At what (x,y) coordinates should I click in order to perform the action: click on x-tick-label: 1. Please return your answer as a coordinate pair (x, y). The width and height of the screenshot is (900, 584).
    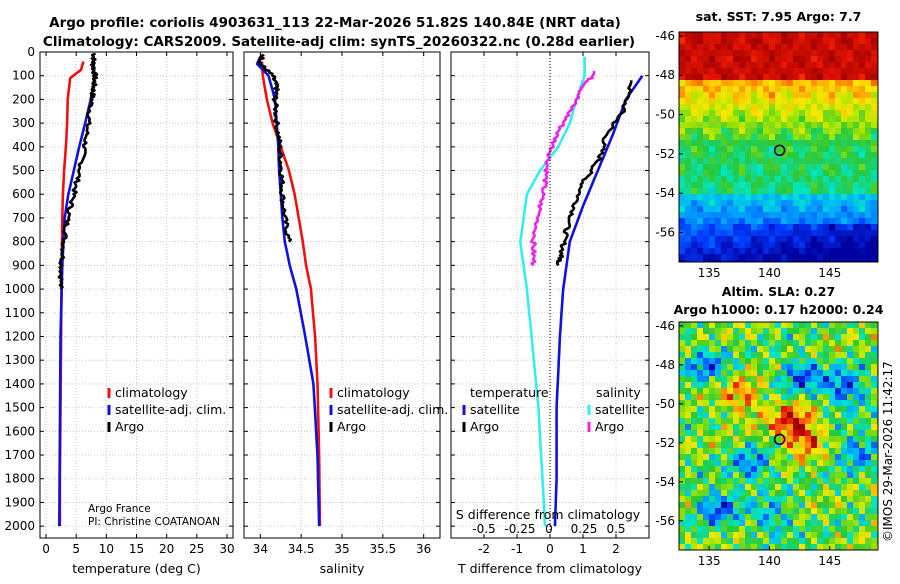
    Looking at the image, I should click on (583, 549).